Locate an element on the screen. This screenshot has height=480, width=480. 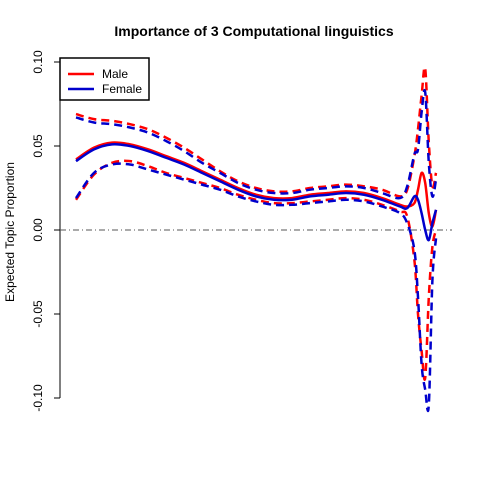
y-axis: -0.10 -0.05 0.00 0.05 0.10 is located at coordinates (46, 231).